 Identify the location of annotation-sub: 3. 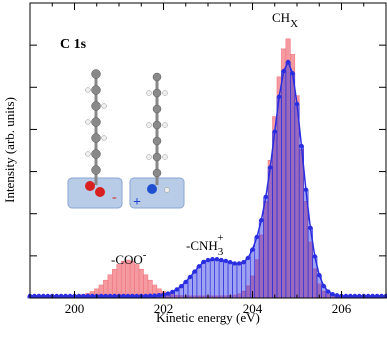
(221, 252).